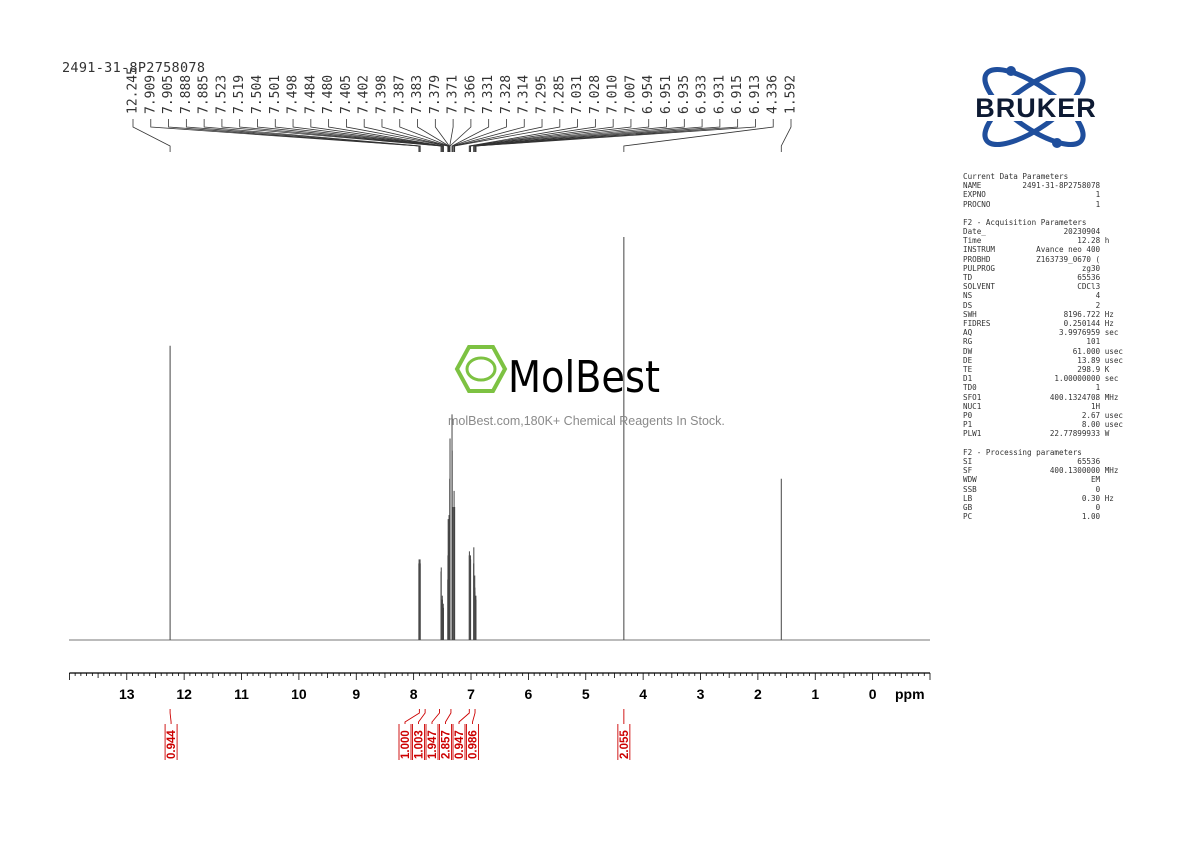 This screenshot has height=842, width=1190. Describe the element at coordinates (1102, 498) in the screenshot. I see `parameter-value: 0.30 Hz` at that location.